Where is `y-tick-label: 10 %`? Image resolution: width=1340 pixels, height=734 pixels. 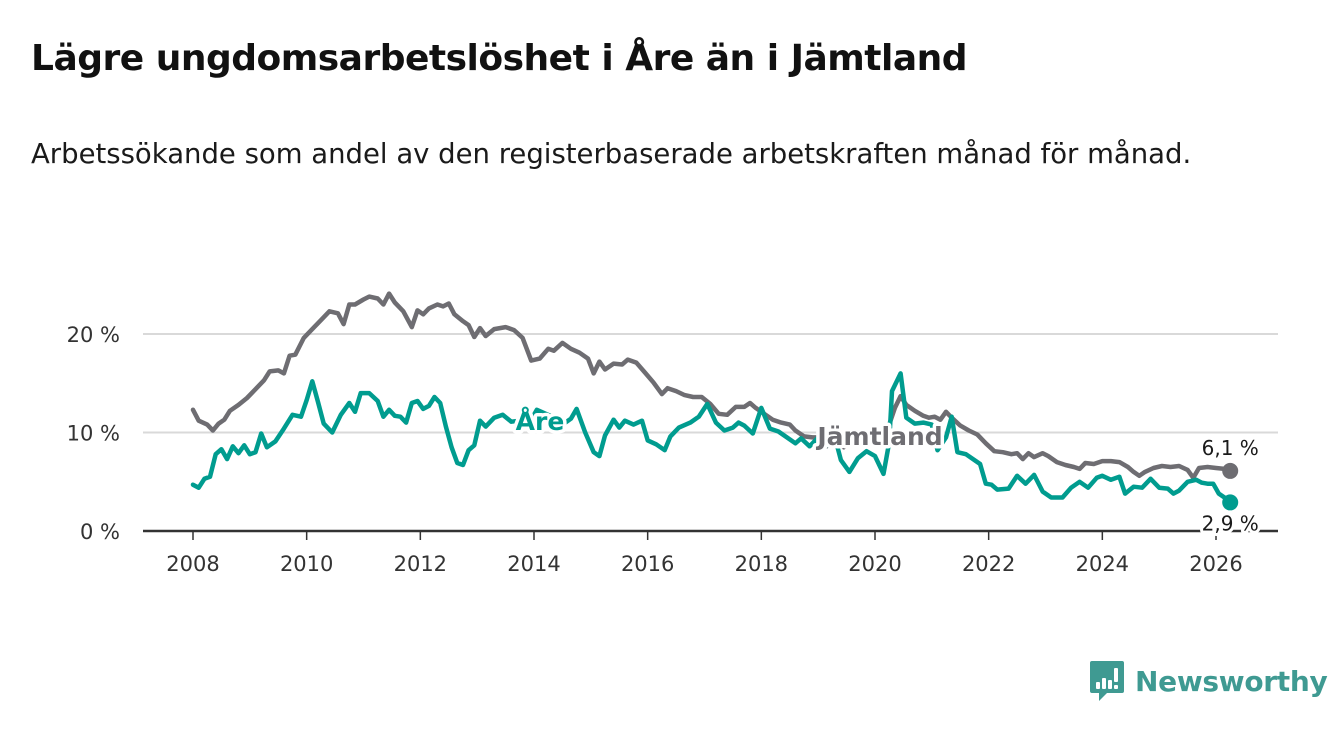
y-tick-label: 10 % is located at coordinates (93, 434).